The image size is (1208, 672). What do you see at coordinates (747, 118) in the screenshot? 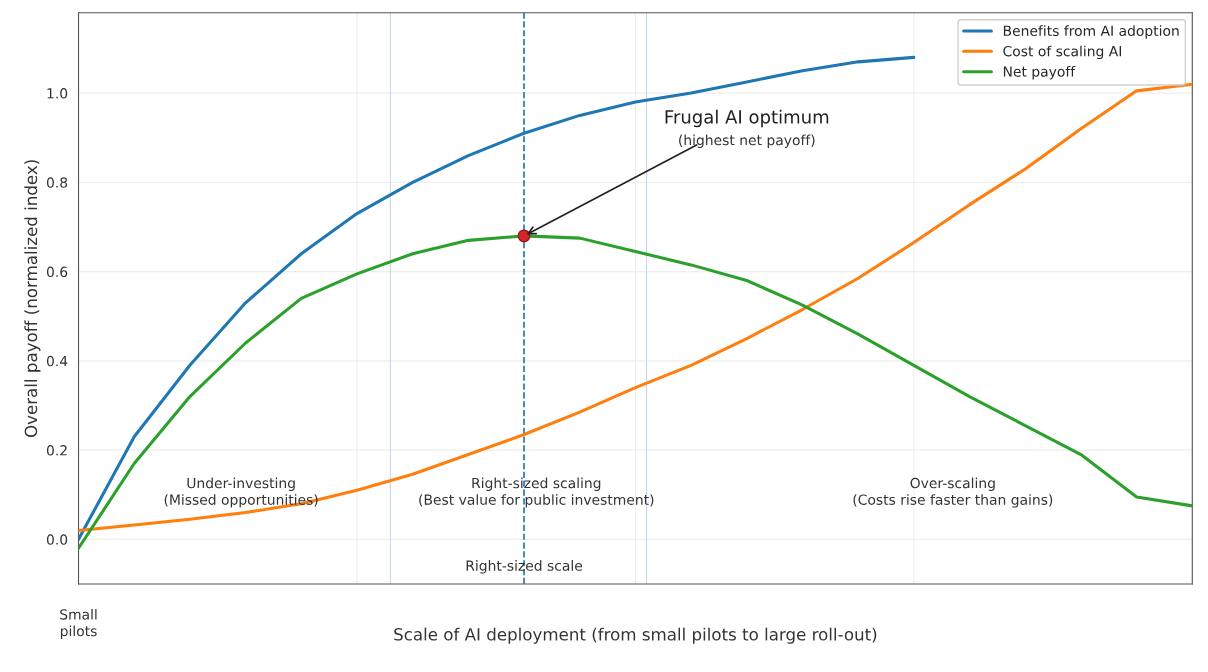
I see `annotation: Frugal AI optimum` at bounding box center [747, 118].